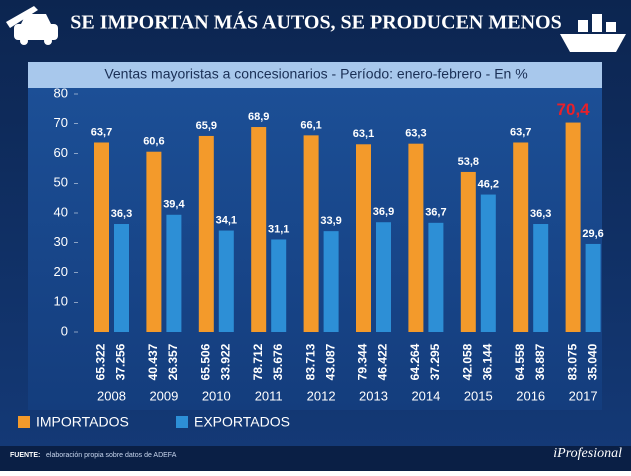  I want to click on unit-label: 65.506, so click(205, 361).